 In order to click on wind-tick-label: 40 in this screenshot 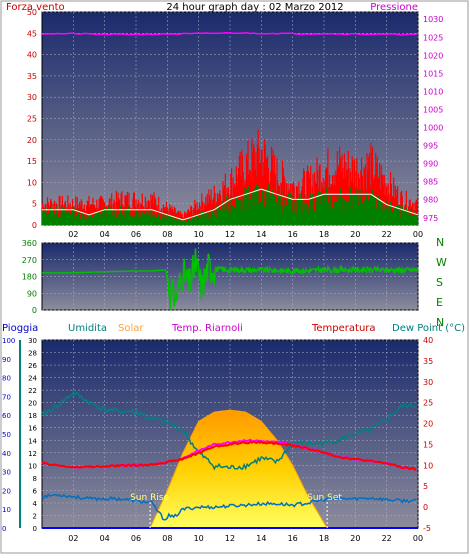, I will do `click(32, 55)`.